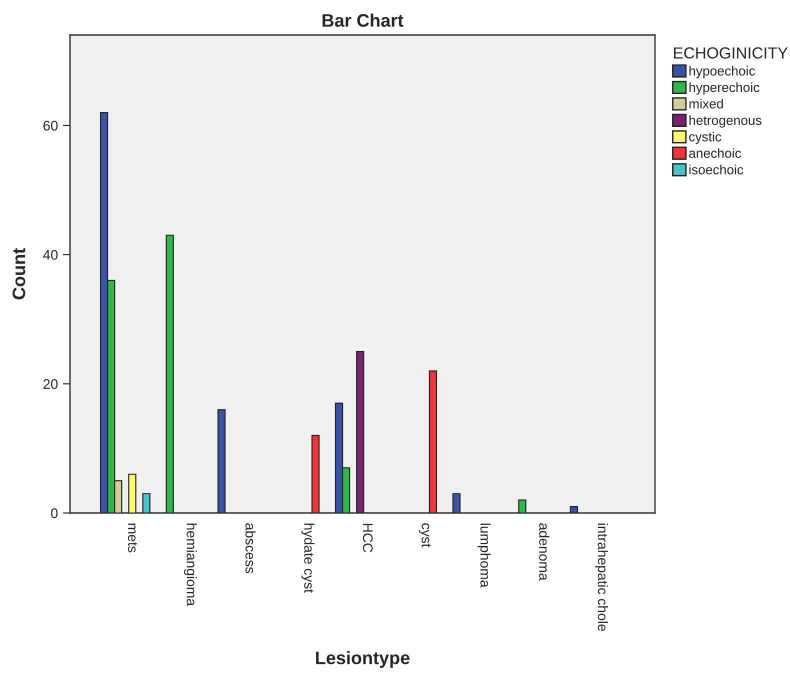 The width and height of the screenshot is (790, 682). Describe the element at coordinates (725, 121) in the screenshot. I see `legend-label: hetrogenous` at that location.